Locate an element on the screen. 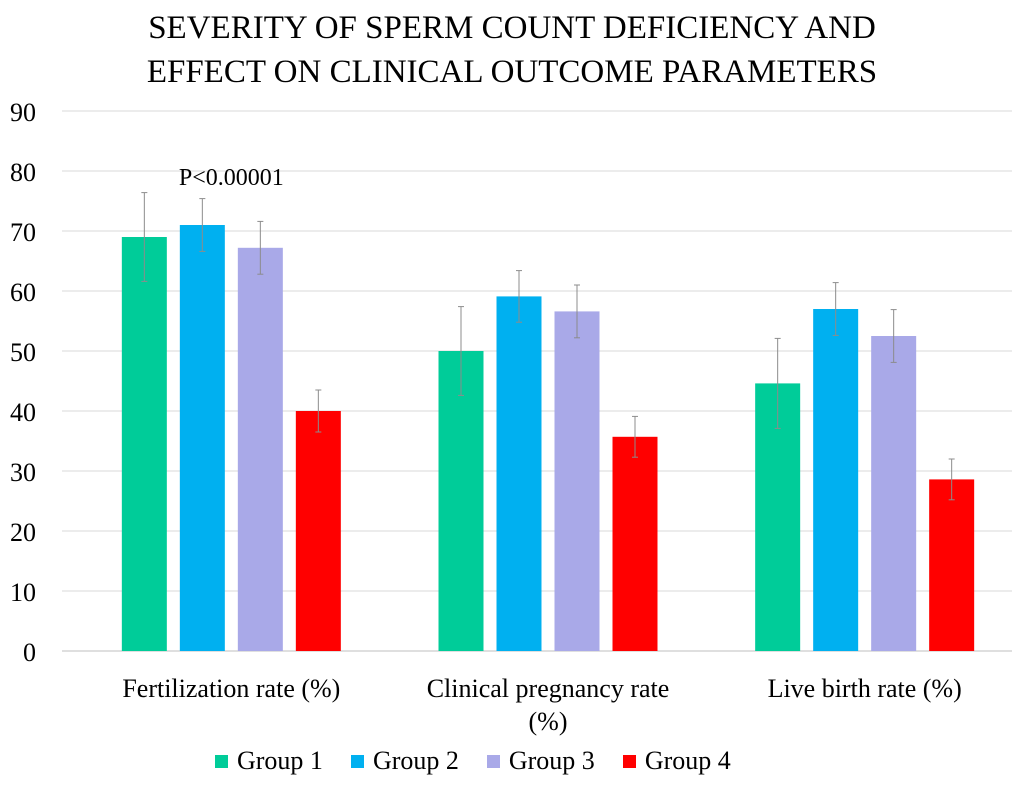  chart-title-line-1: SEVERITY OF SPERM COUNT DEFICIENCY AND is located at coordinates (512, 28).